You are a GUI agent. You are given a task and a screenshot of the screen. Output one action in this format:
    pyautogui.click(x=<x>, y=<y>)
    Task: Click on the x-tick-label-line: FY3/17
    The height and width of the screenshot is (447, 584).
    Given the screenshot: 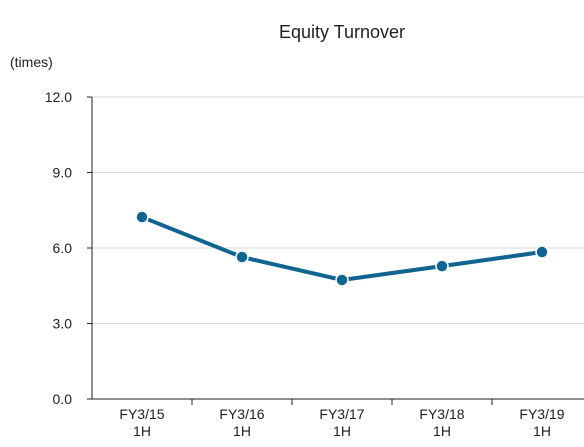 What is the action you would take?
    pyautogui.click(x=341, y=414)
    